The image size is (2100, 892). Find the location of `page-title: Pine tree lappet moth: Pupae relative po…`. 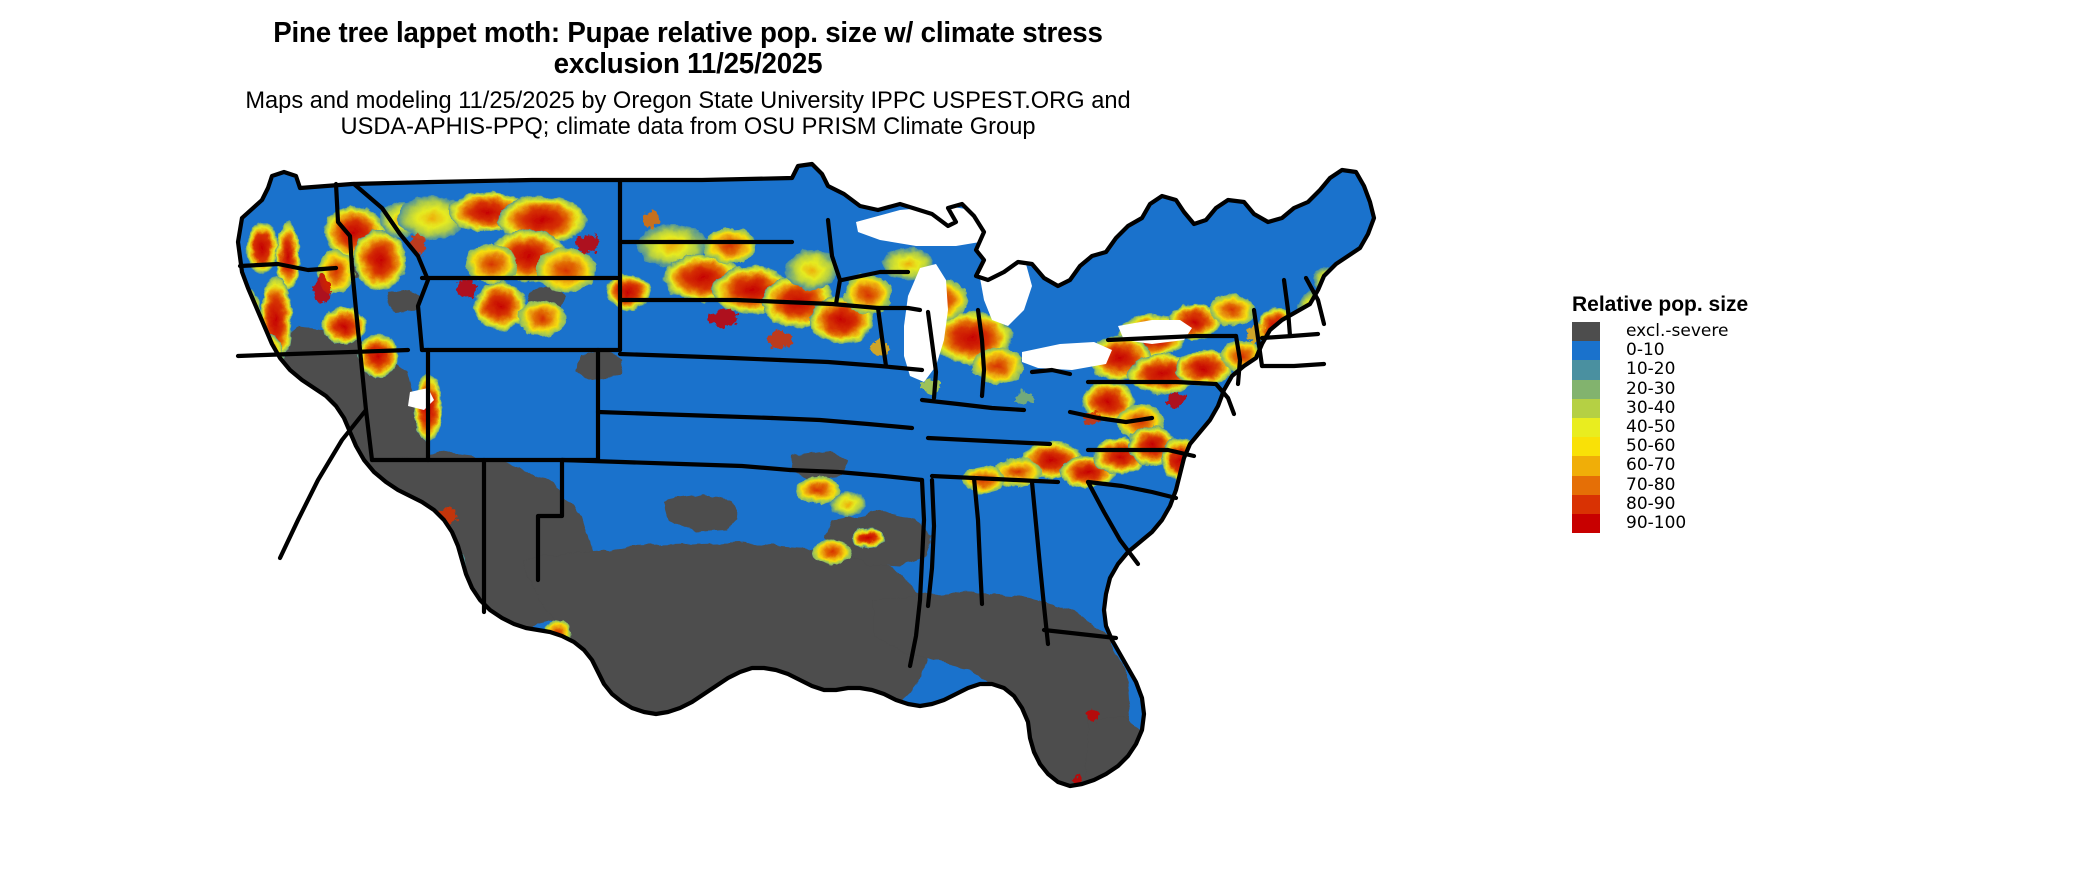

page-title: Pine tree lappet moth: Pupae relative po… is located at coordinates (688, 48).